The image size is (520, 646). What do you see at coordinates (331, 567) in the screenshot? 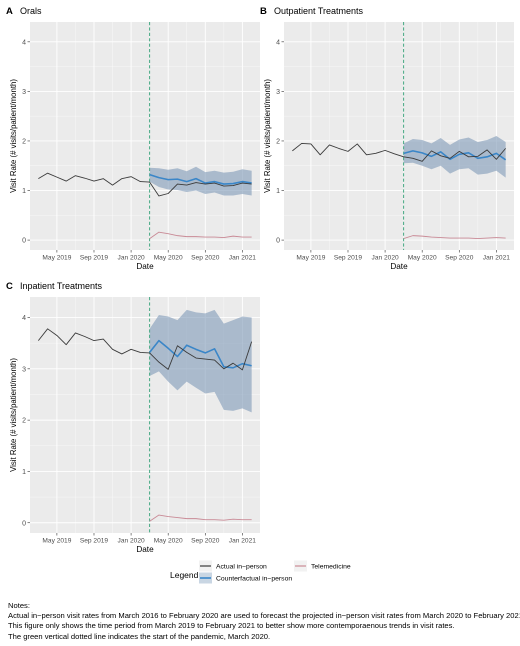
I see `legend-label: Telemedicine` at bounding box center [331, 567].